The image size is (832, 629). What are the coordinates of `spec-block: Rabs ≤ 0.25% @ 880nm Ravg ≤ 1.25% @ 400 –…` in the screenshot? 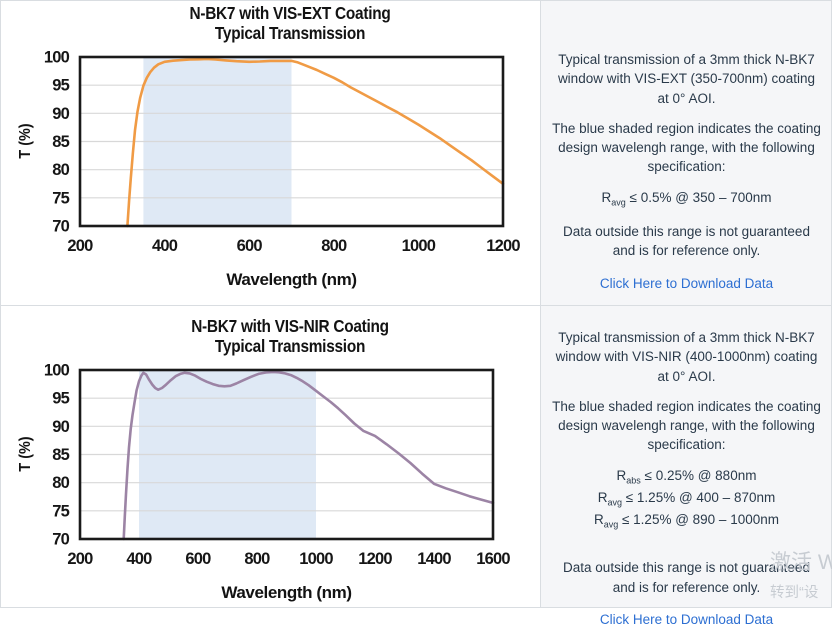 It's located at (686, 499).